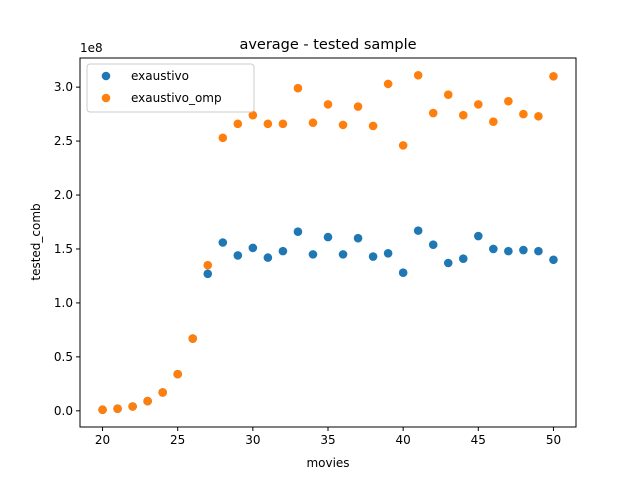 The image size is (640, 484). I want to click on legend-box, so click(170, 88).